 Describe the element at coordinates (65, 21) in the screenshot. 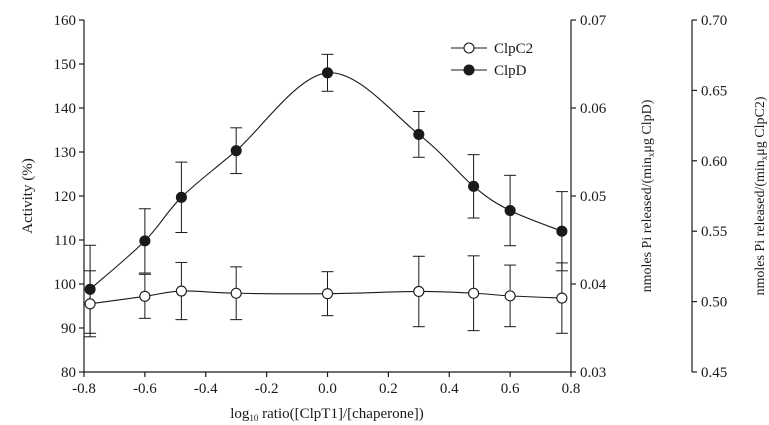

I see `y-left-tick-label: 160` at that location.